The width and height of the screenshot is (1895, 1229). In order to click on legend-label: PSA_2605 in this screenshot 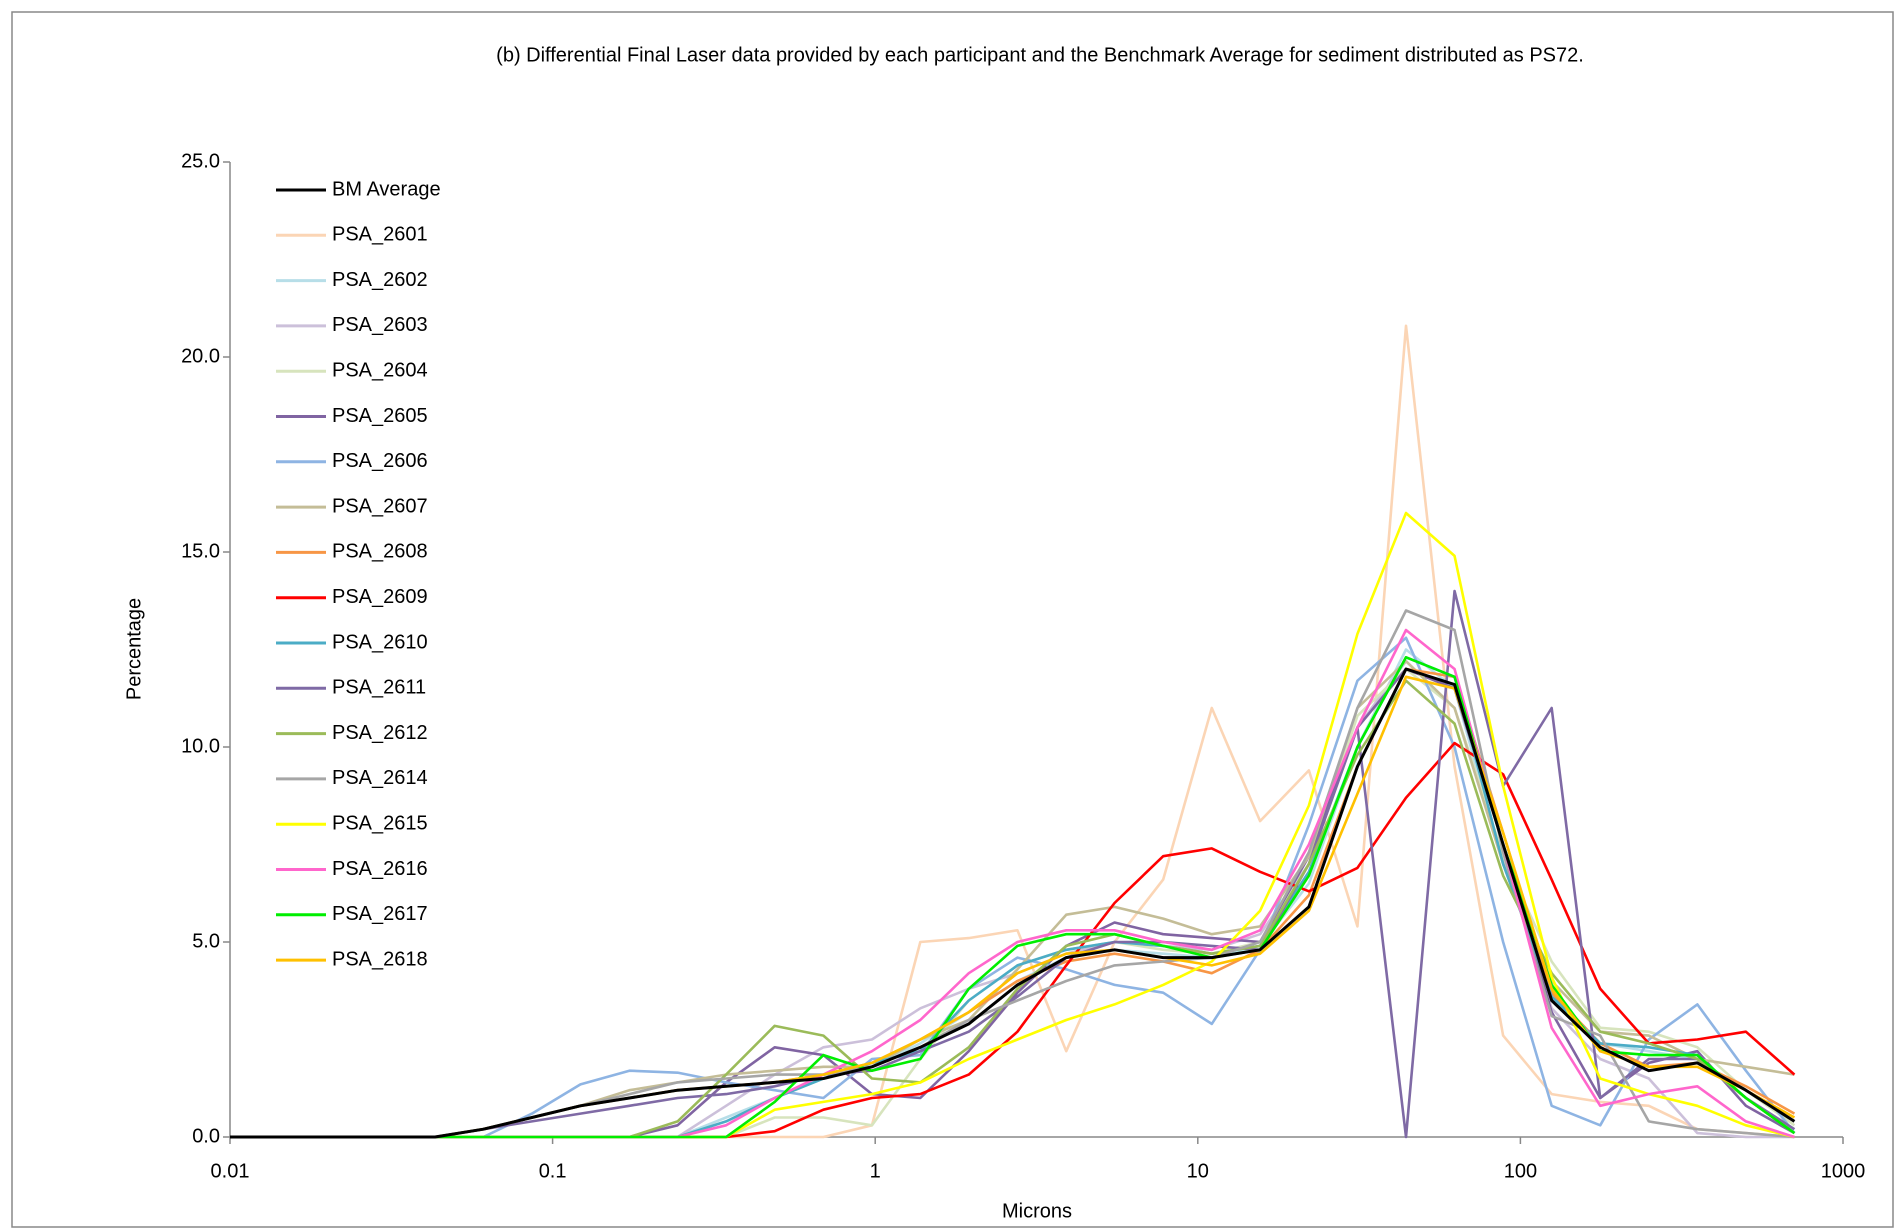, I will do `click(380, 416)`.